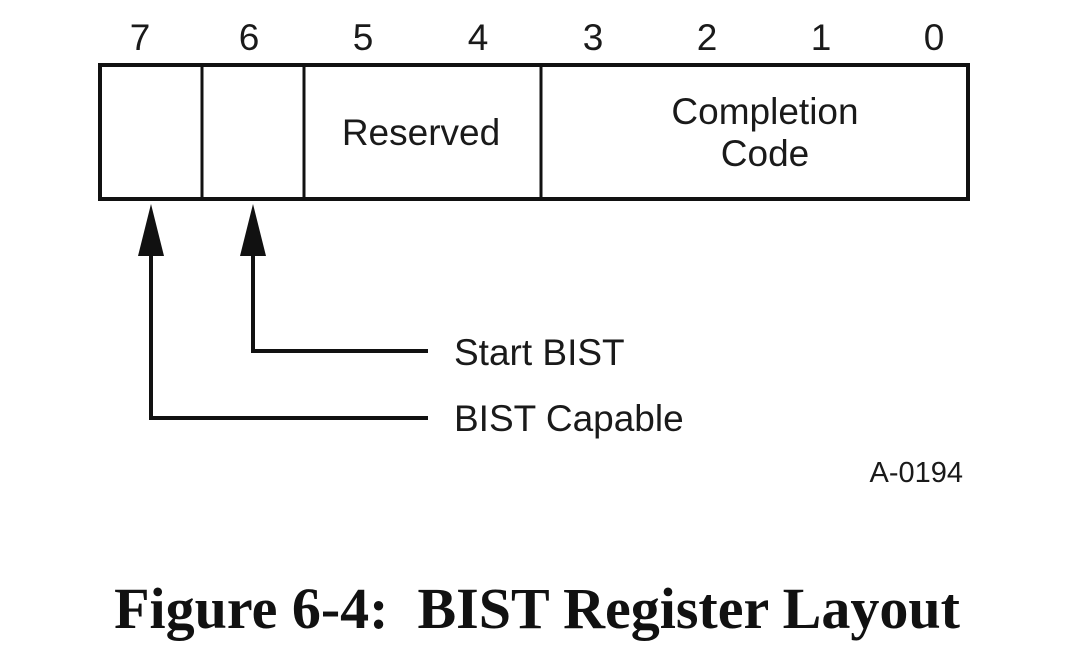 Image resolution: width=1075 pixels, height=659 pixels. What do you see at coordinates (151, 132) in the screenshot?
I see `field-bit7-bist-capable` at bounding box center [151, 132].